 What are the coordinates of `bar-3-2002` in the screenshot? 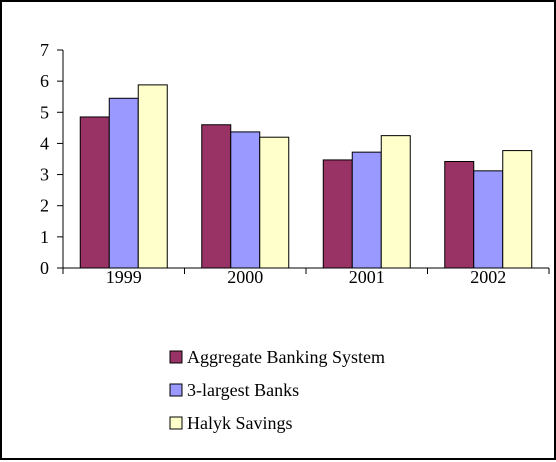 It's located at (517, 209).